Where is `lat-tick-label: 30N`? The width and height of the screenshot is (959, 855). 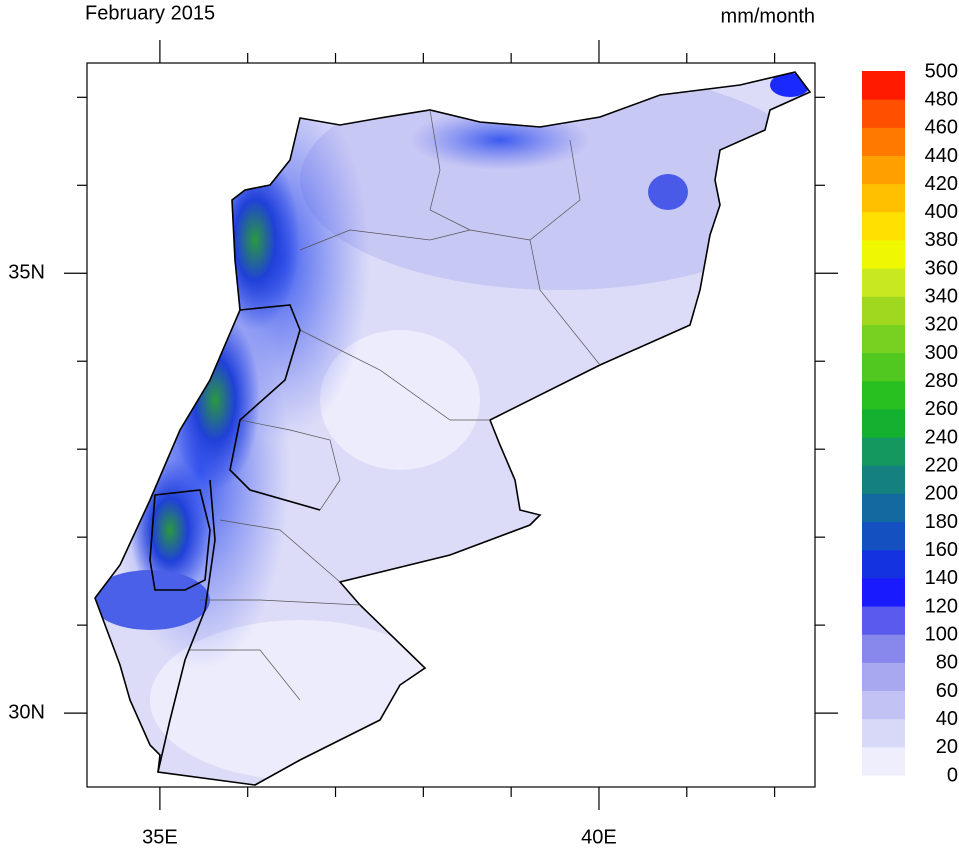 lat-tick-label: 30N is located at coordinates (26, 712).